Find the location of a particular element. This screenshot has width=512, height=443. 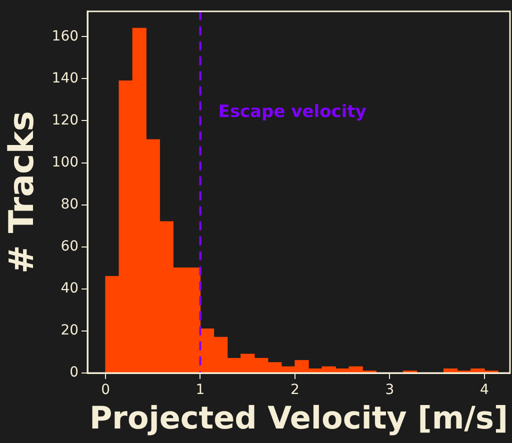

y-tick-label: 80 is located at coordinates (69, 204).